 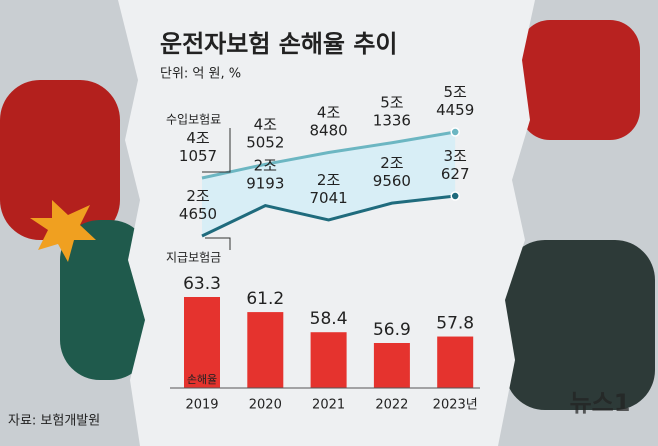 I want to click on value-label: 4조 8480, so click(x=329, y=121).